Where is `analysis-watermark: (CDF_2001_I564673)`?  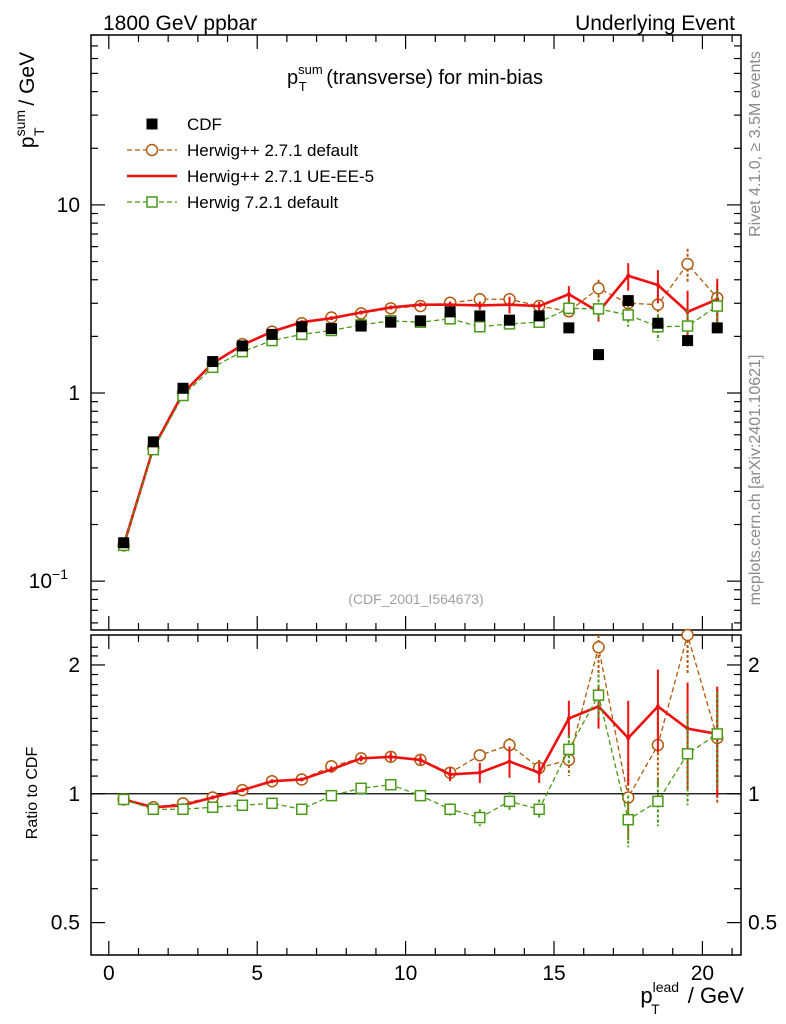 analysis-watermark: (CDF_2001_I564673) is located at coordinates (415, 599).